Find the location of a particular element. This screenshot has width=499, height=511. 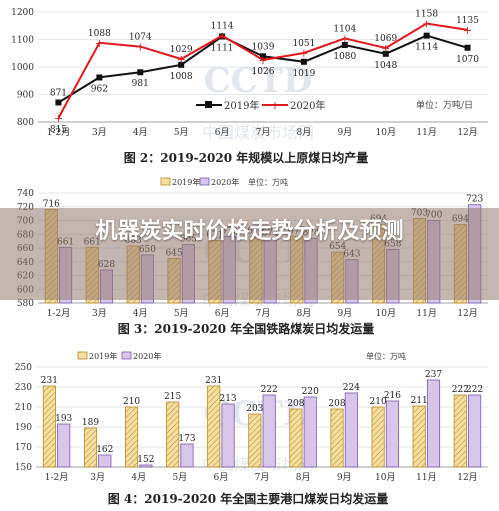

data-label: 193 is located at coordinates (63, 419).